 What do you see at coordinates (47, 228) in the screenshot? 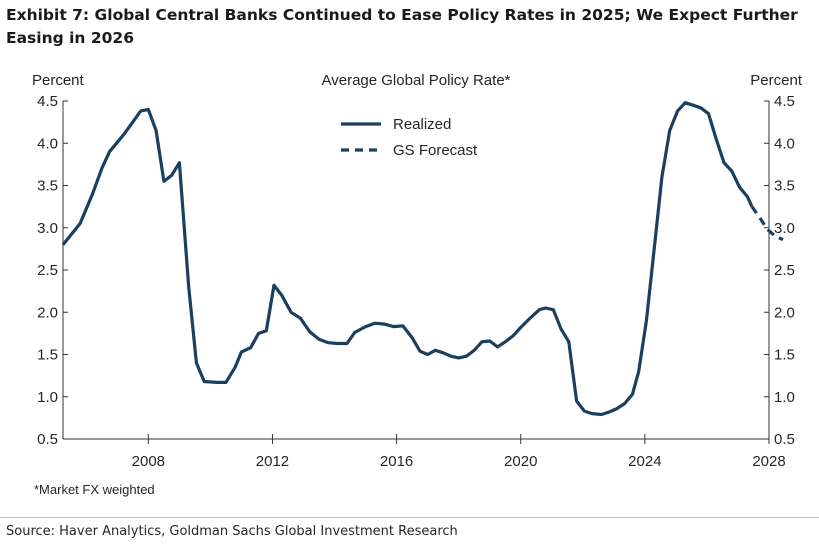
I see `y-tick-label-left: 3.0` at bounding box center [47, 228].